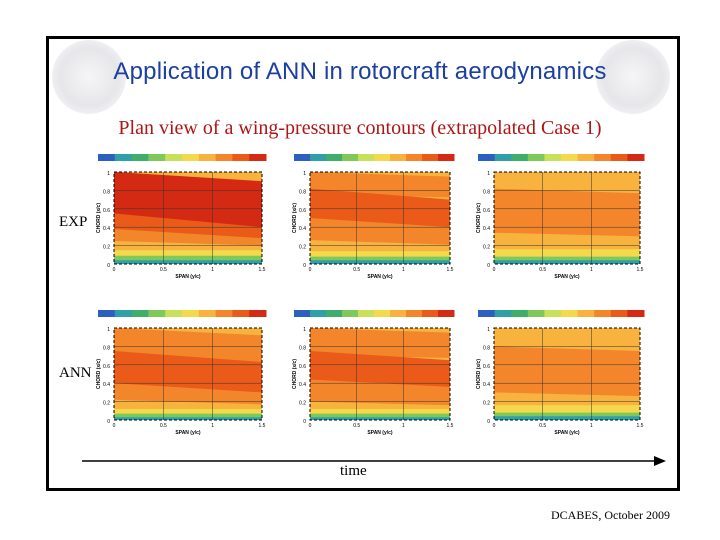 This screenshot has width=720, height=540. I want to click on university-seal-left, so click(89, 77).